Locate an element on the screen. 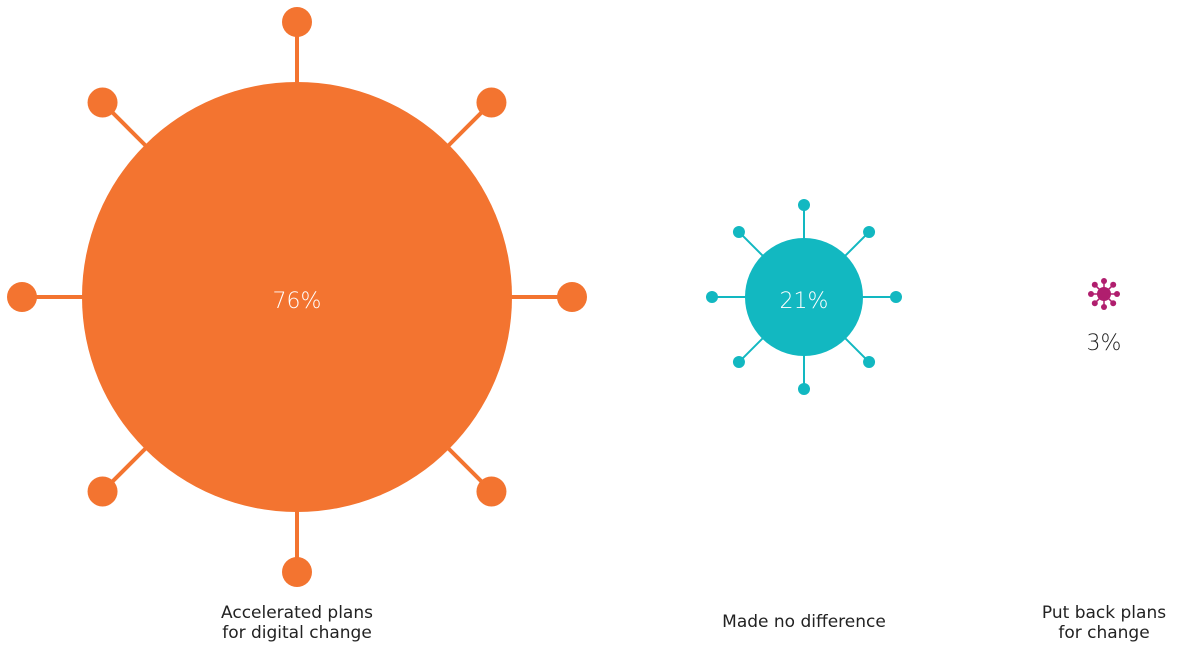  category-label: Put back plans is located at coordinates (1104, 613).